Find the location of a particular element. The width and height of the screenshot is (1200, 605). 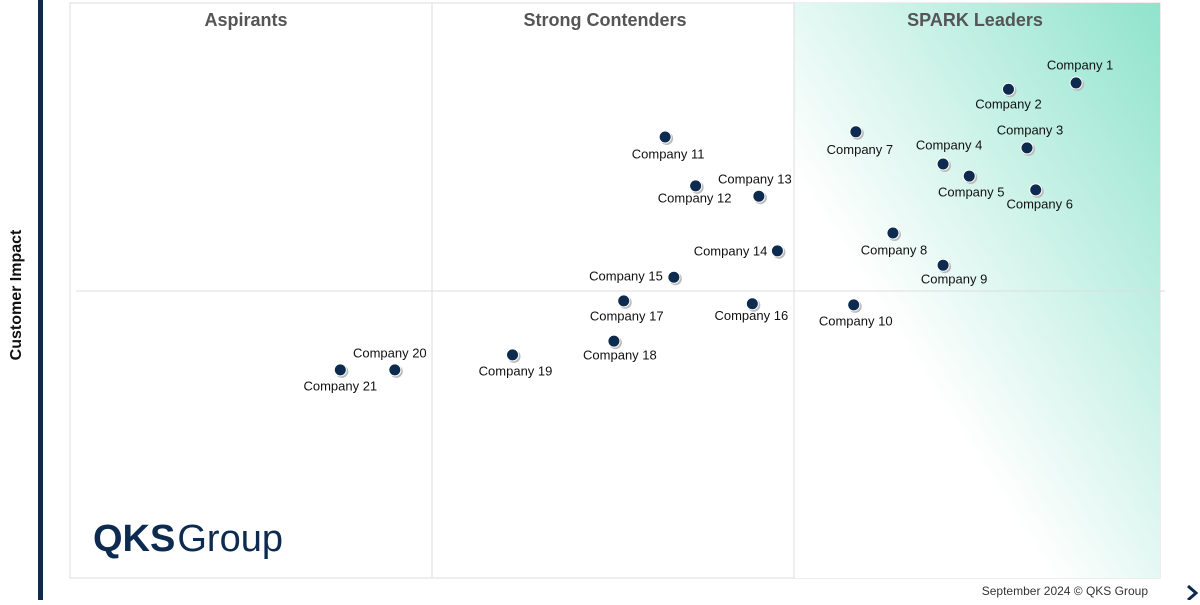

quadrant-title: Strong Contenders is located at coordinates (604, 20).